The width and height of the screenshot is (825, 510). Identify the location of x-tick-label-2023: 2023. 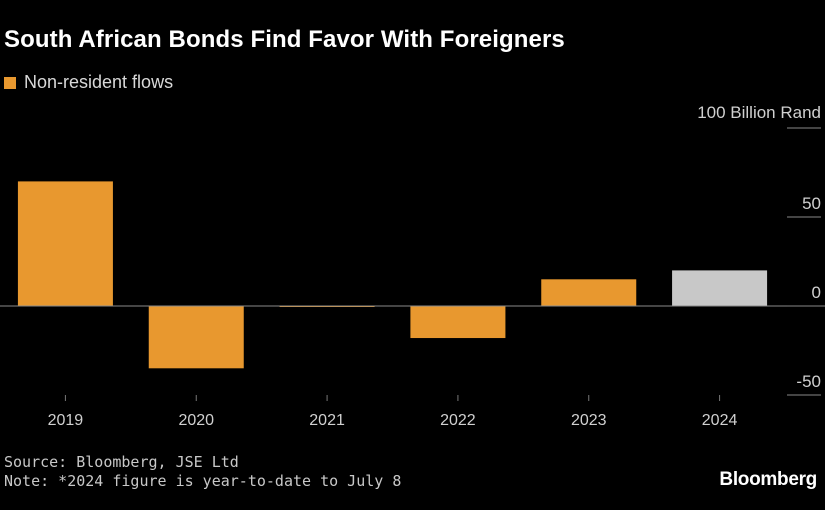
(589, 420).